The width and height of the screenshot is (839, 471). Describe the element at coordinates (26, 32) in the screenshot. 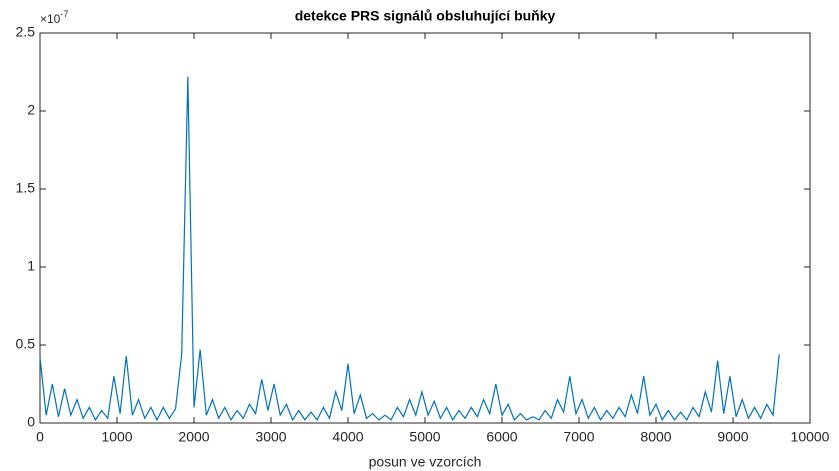

I see `y-tick-label: 2.5` at that location.